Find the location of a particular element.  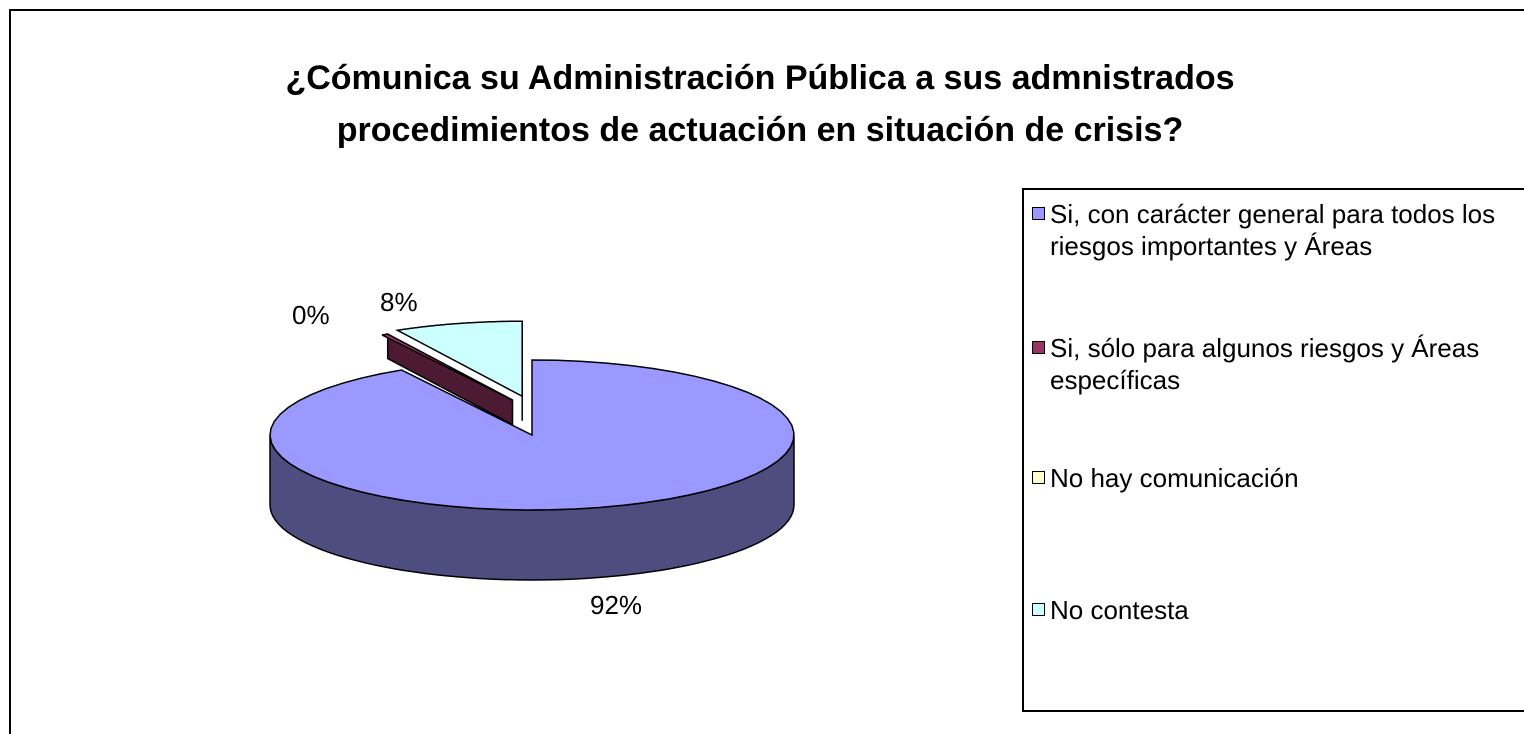

legend-label: No contesta is located at coordinates (1119, 610).